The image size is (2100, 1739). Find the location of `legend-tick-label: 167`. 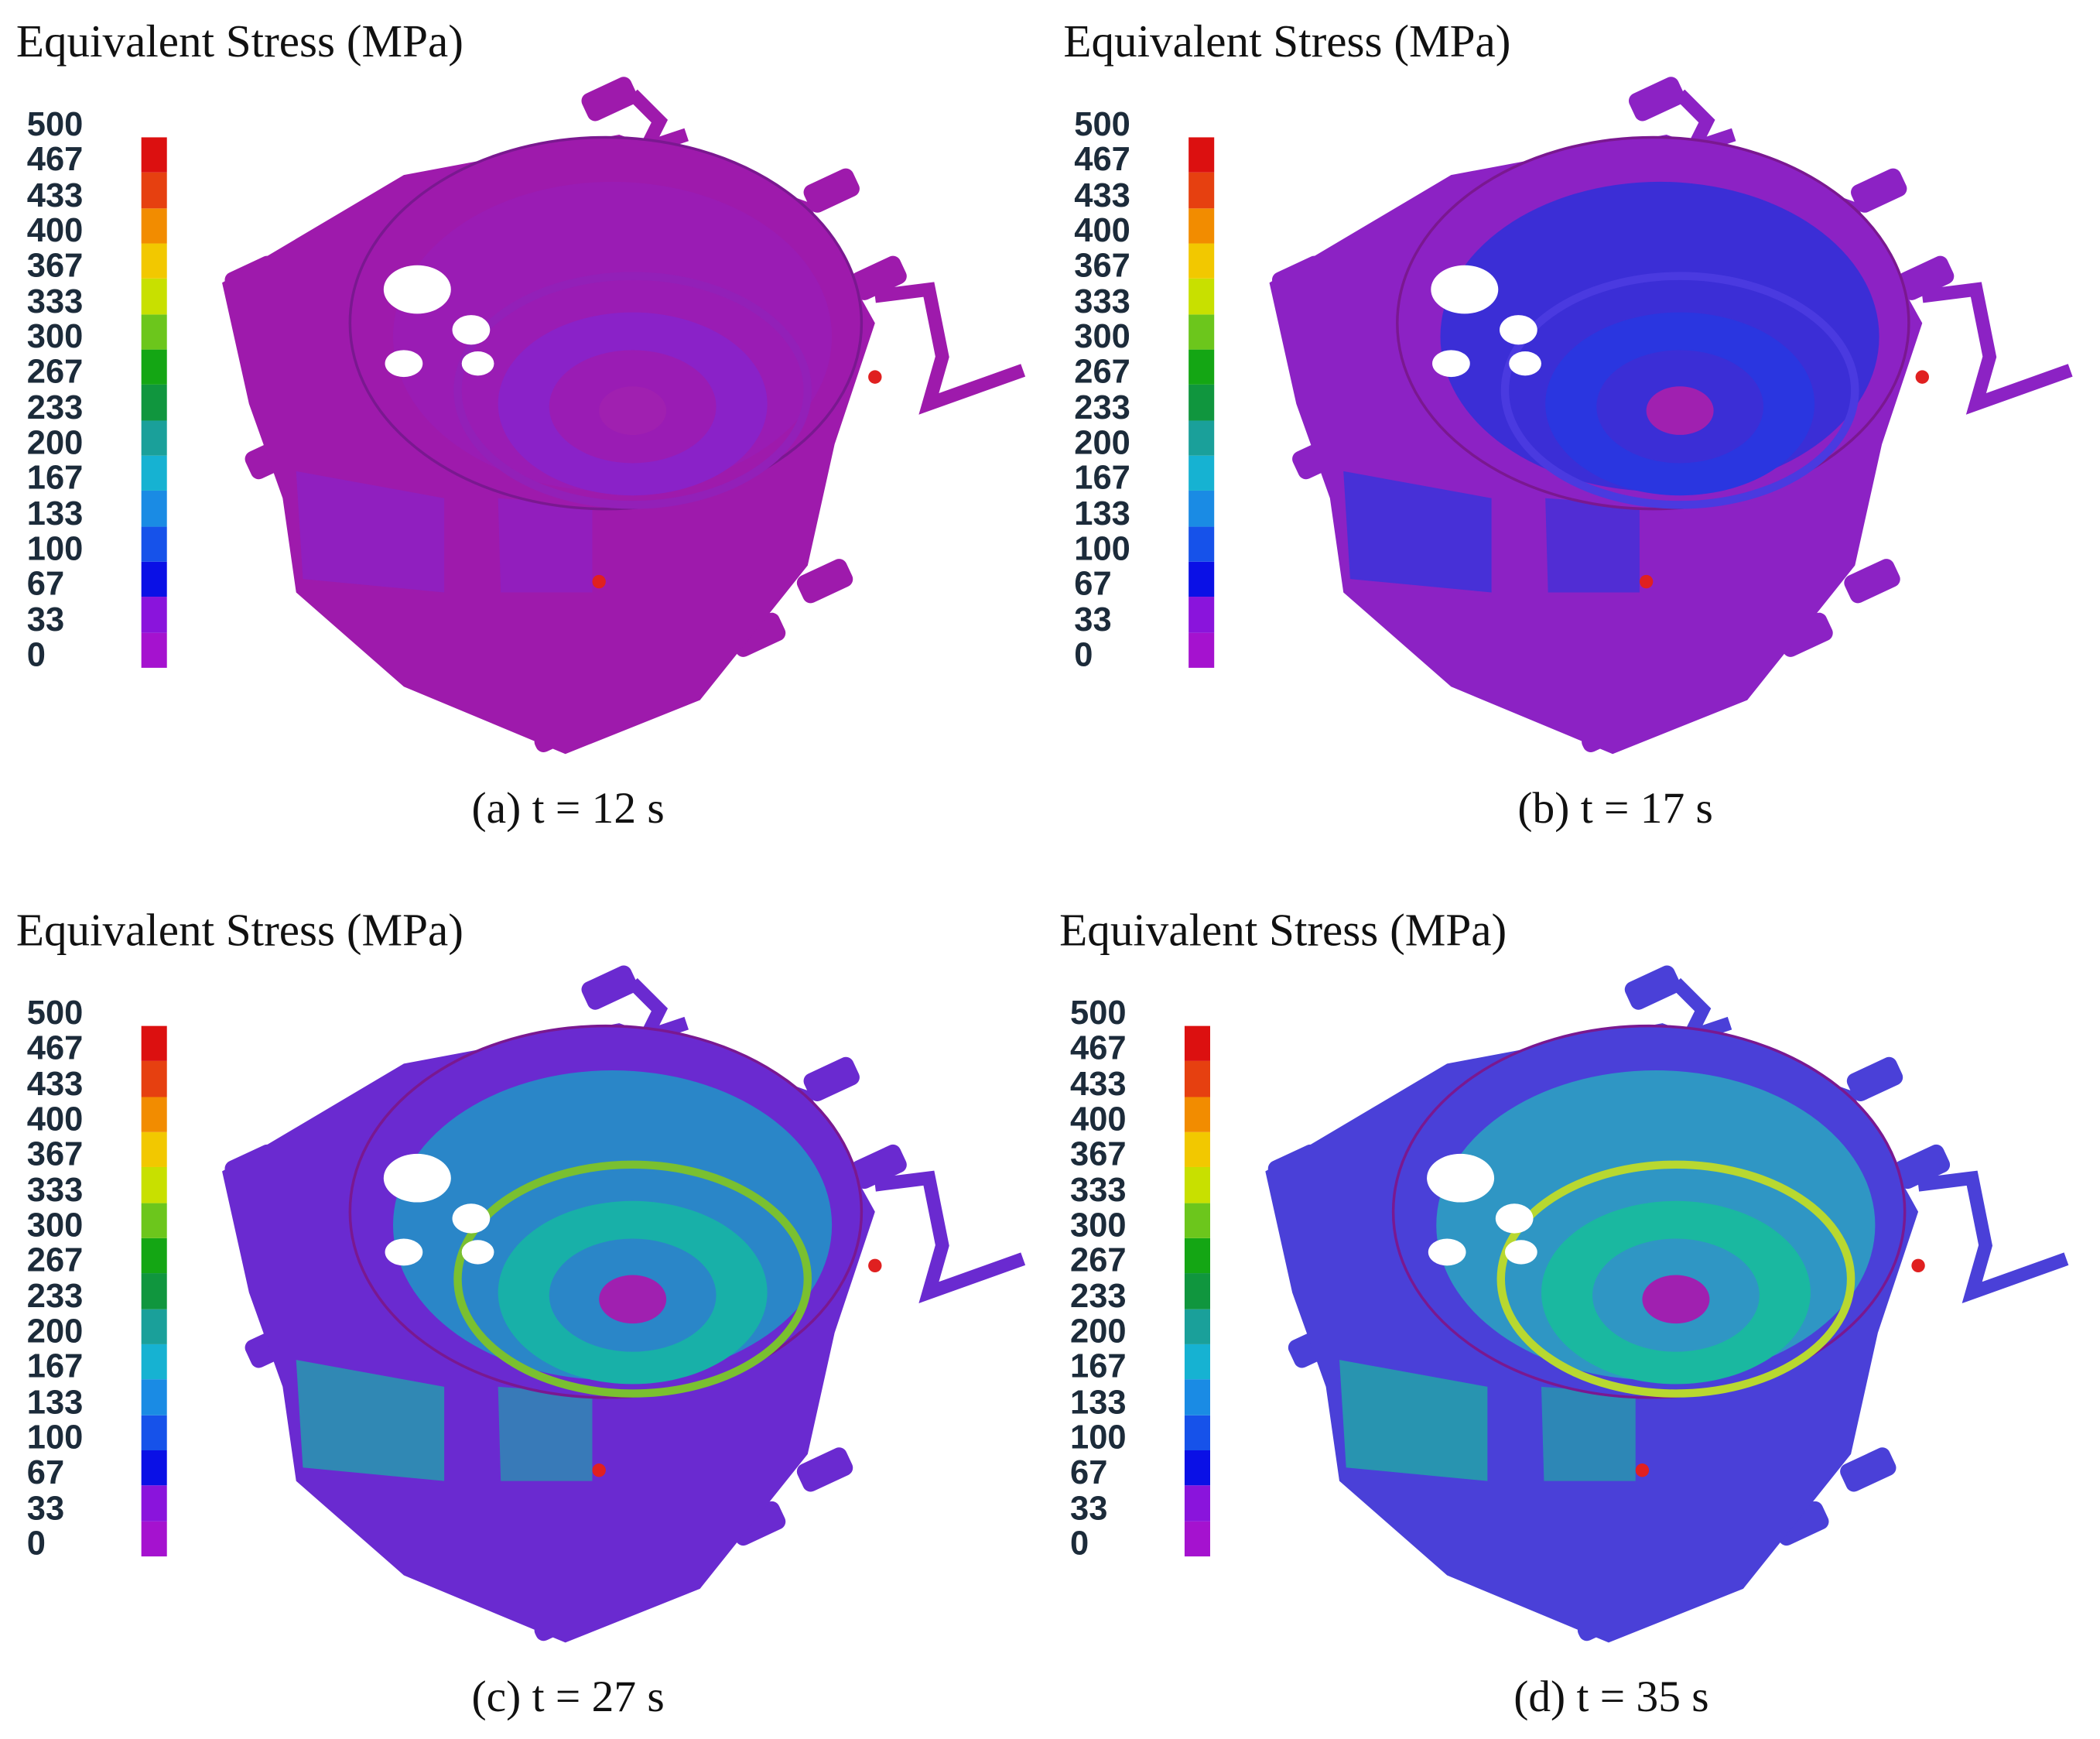

legend-tick-label: 167 is located at coordinates (56, 1366).